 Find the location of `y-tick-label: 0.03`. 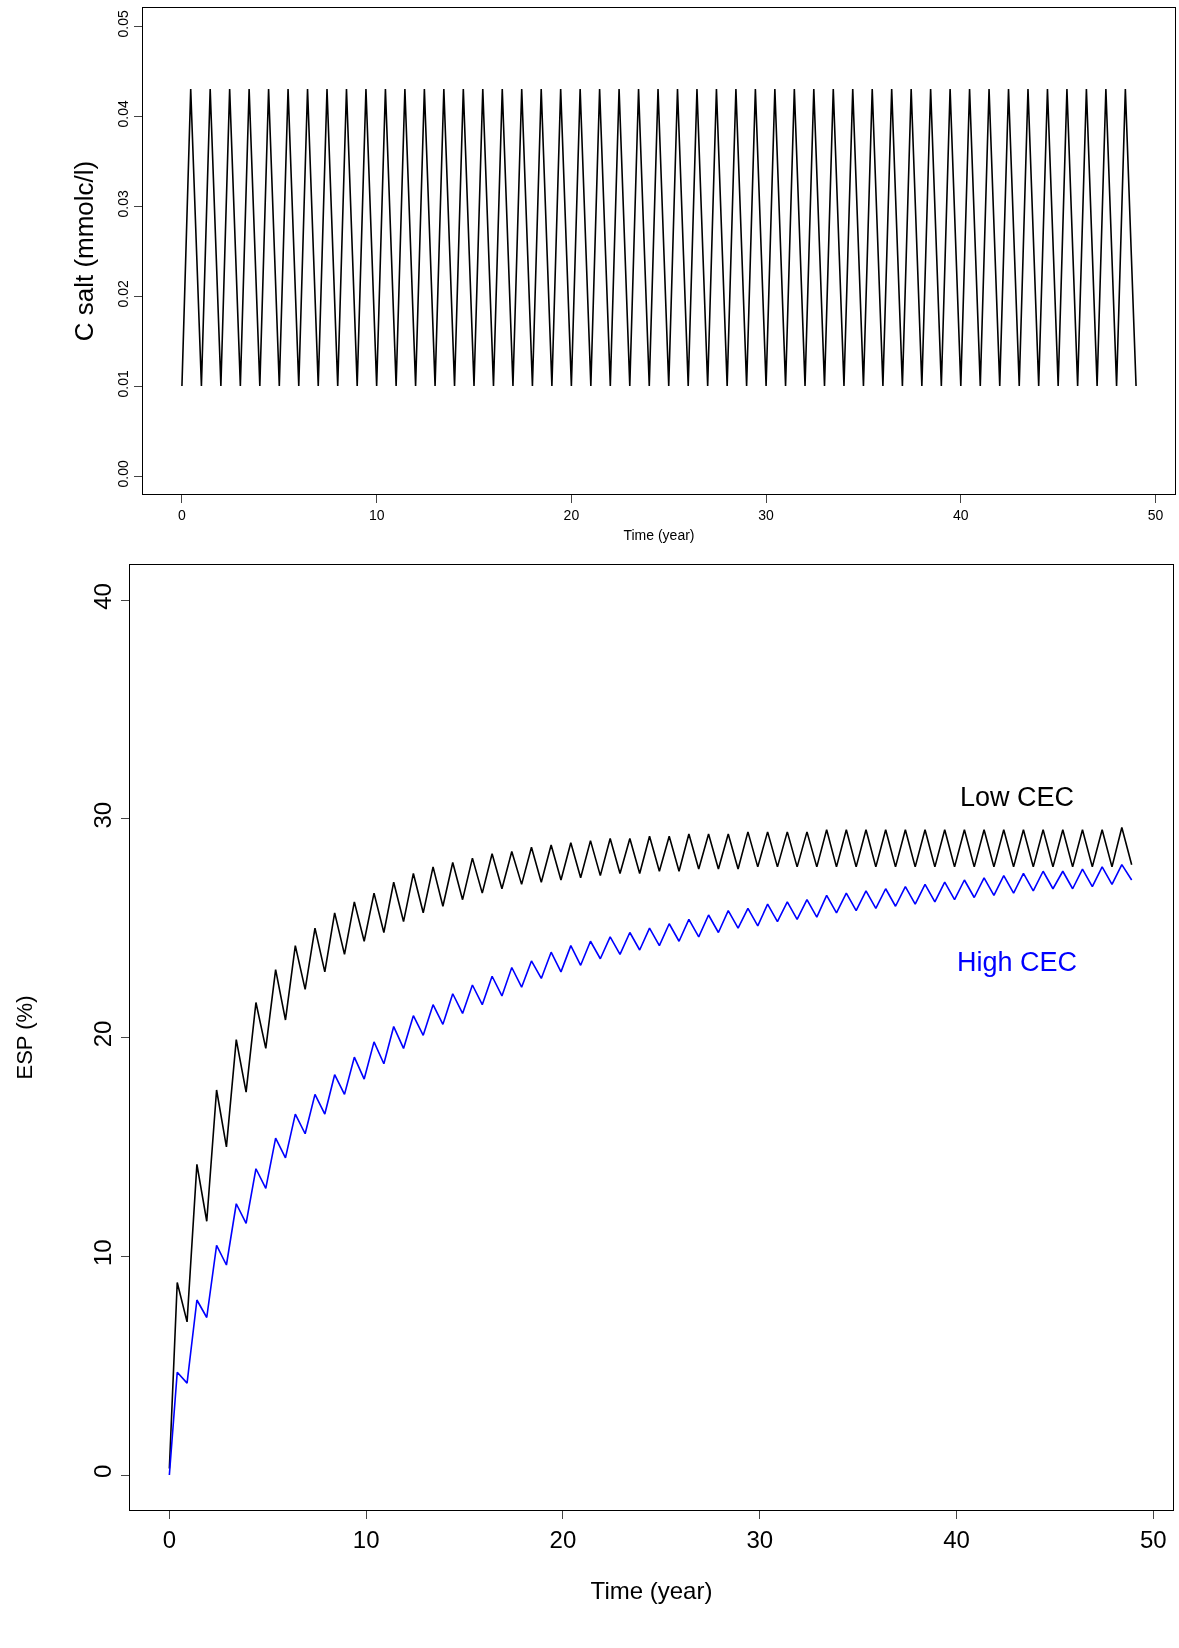

y-tick-label: 0.03 is located at coordinates (123, 204).